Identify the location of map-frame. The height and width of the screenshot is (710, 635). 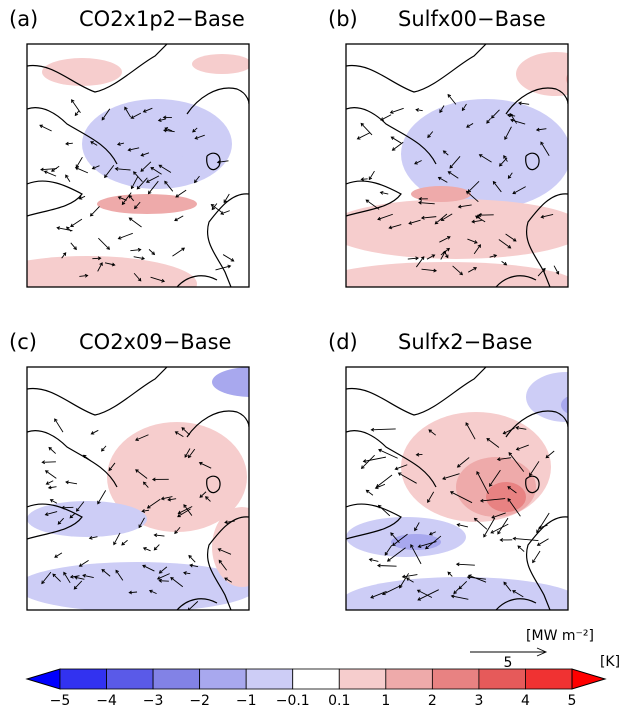
(457, 488).